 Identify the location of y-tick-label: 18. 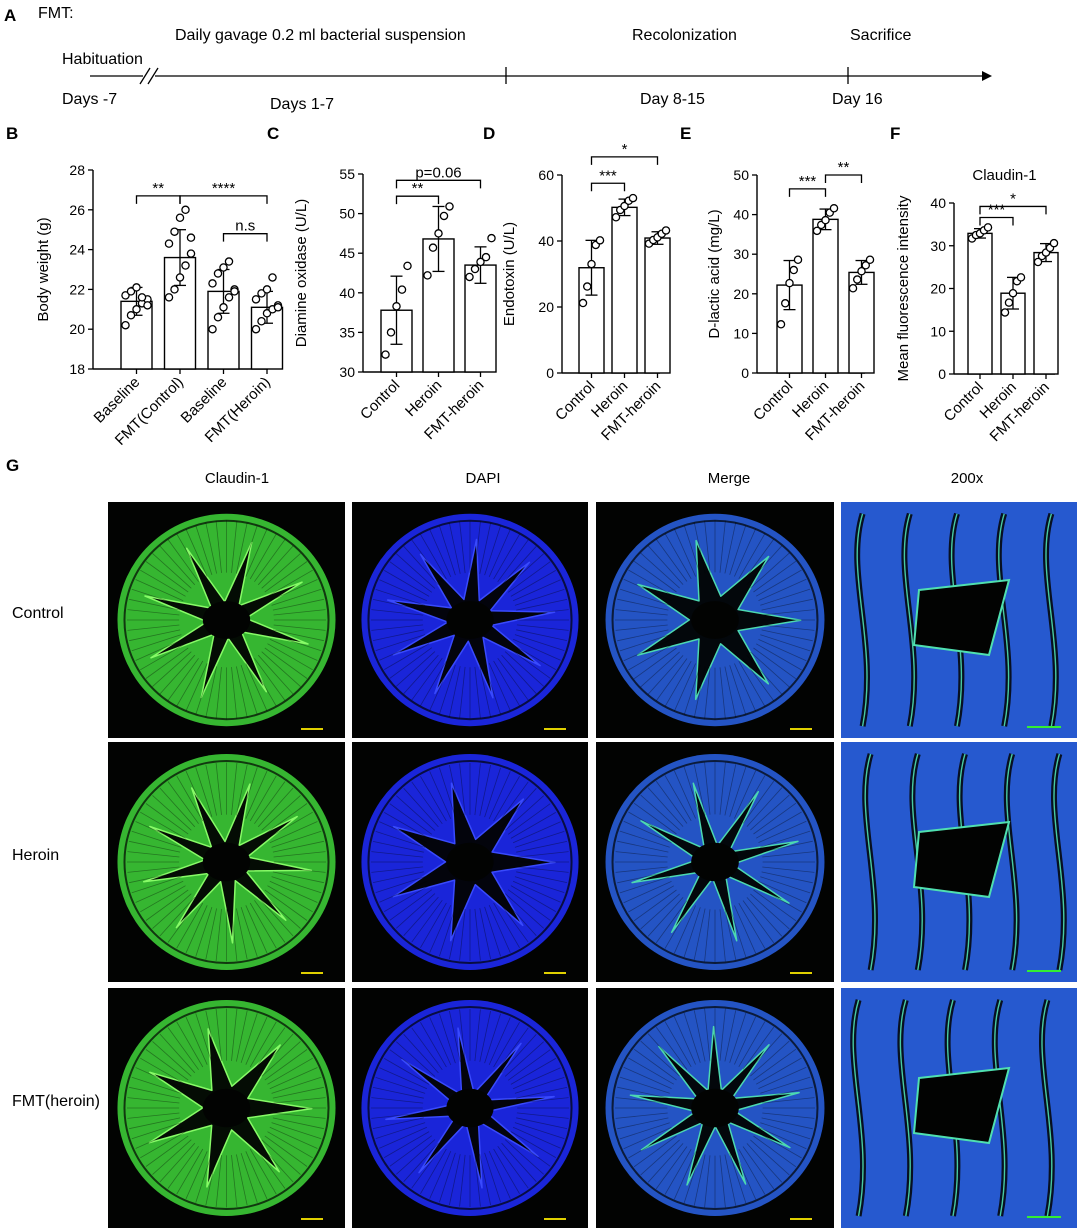
(77, 369).